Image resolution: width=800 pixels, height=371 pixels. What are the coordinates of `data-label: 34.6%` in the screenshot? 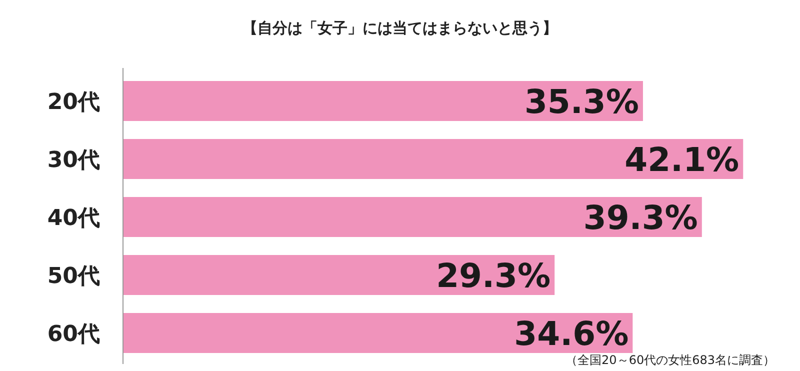 It's located at (571, 333).